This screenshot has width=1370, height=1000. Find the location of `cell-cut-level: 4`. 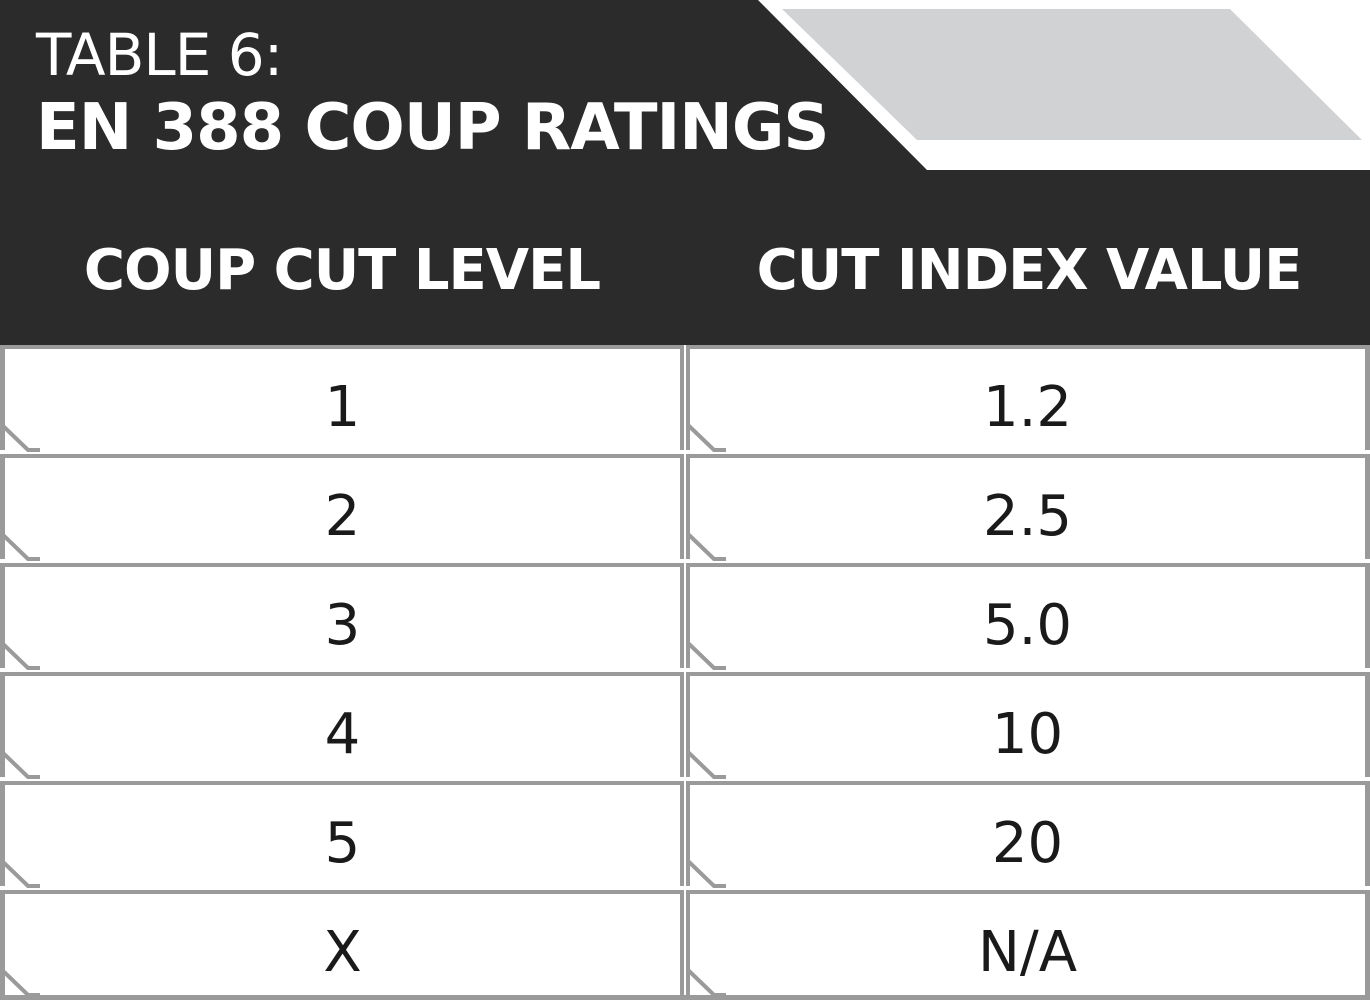

cell-cut-level: 4 is located at coordinates (342, 724).